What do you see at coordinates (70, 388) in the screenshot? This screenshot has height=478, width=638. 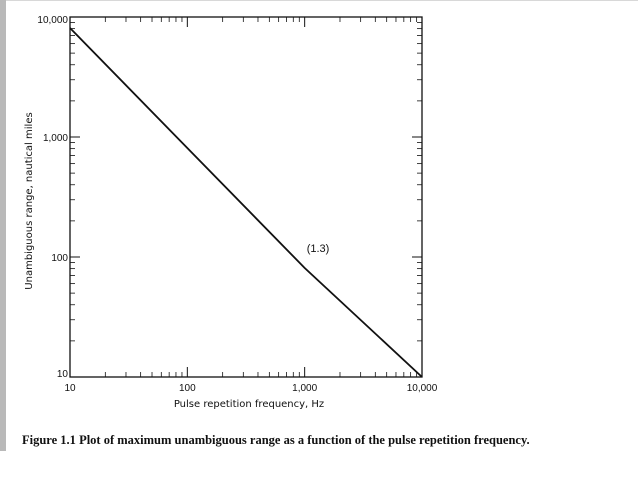 I see `x-tick-label: 10` at bounding box center [70, 388].